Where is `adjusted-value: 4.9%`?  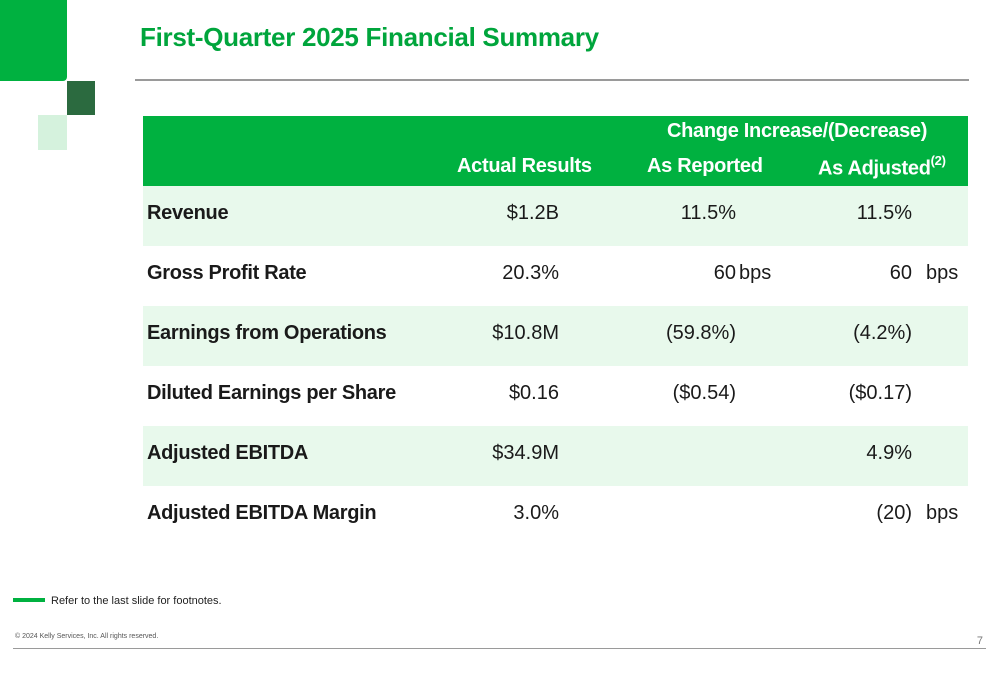
adjusted-value: 4.9% is located at coordinates (889, 453).